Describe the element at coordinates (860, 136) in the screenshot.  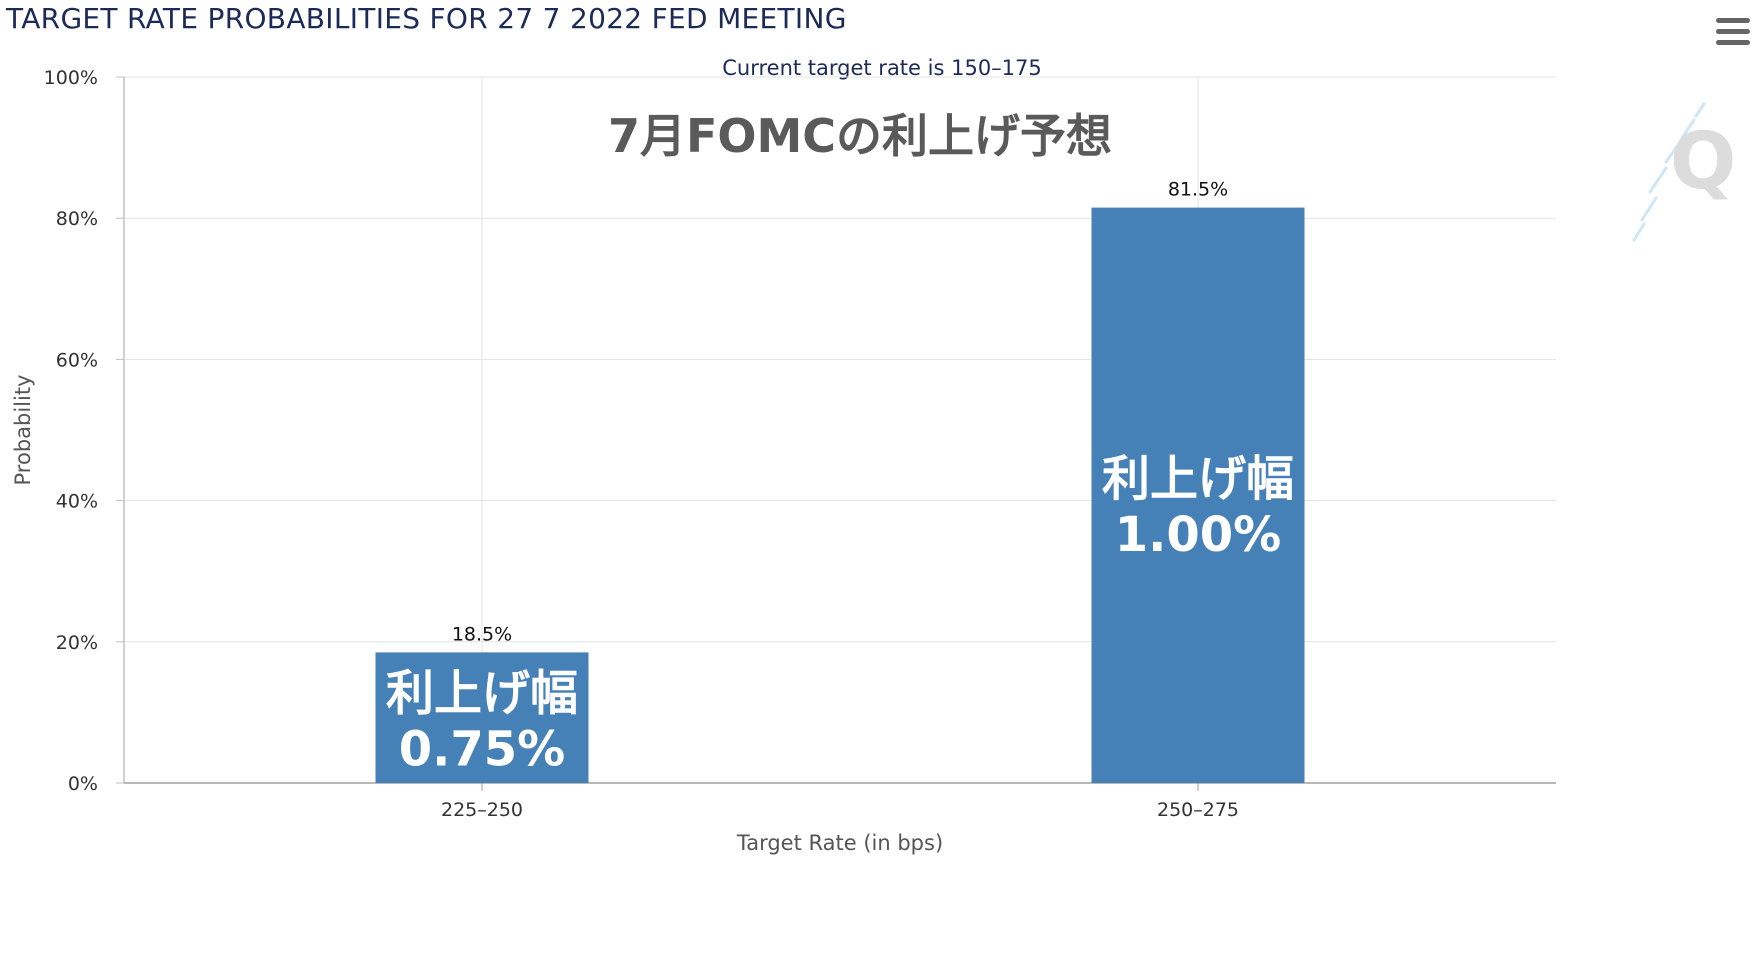
I see `overlay-heading: 7月FOMCの利上げ予想` at that location.